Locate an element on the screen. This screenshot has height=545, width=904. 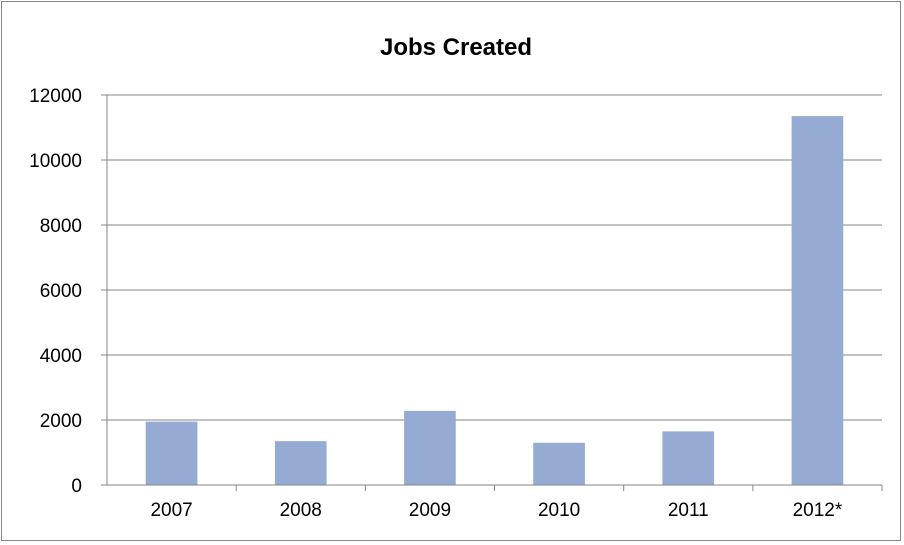
y-tick-labels: 0 2000 4000 6000 8000 10000 12000 is located at coordinates (55, 291).